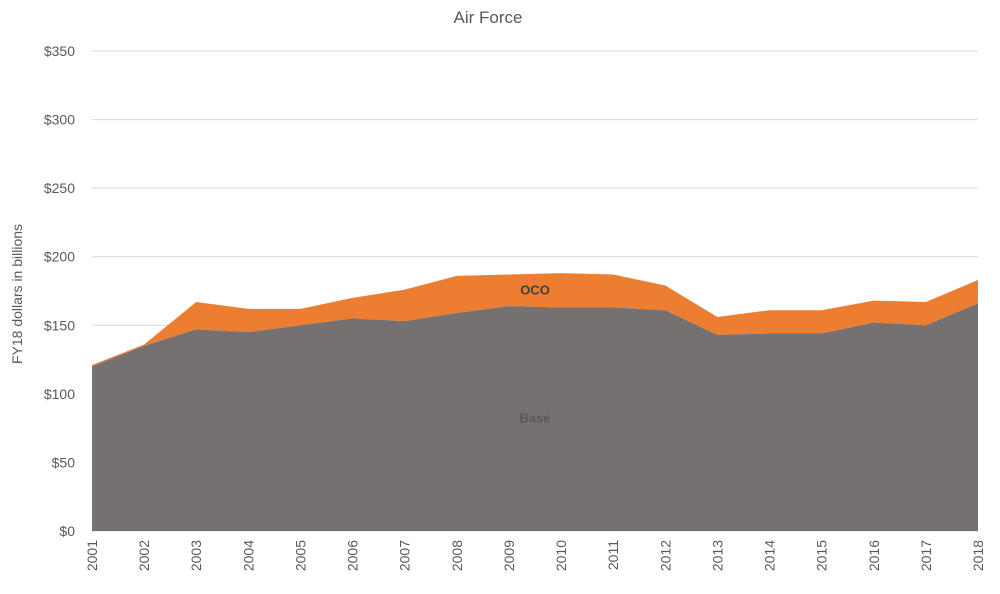 This screenshot has width=1000, height=594. I want to click on series-labels: OCO Base, so click(534, 353).